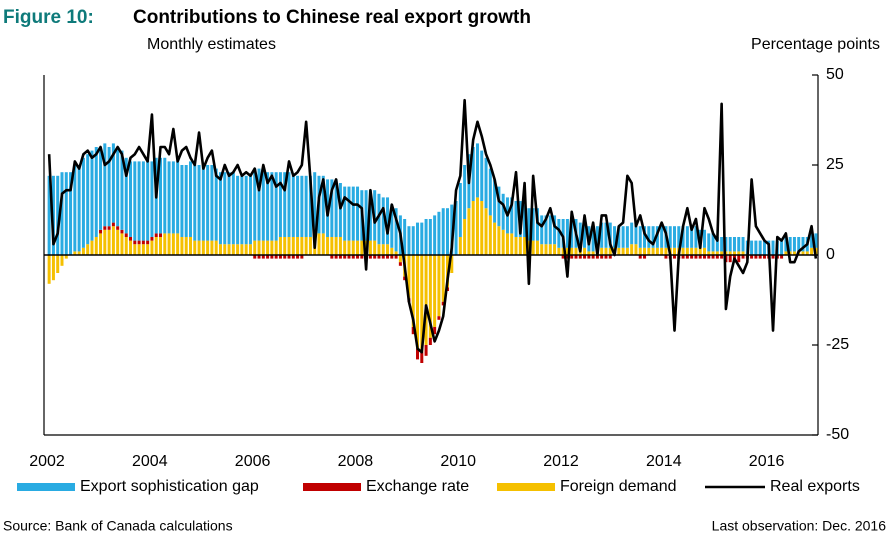 This screenshot has width=889, height=544. I want to click on x-tick-label: 2010, so click(458, 461).